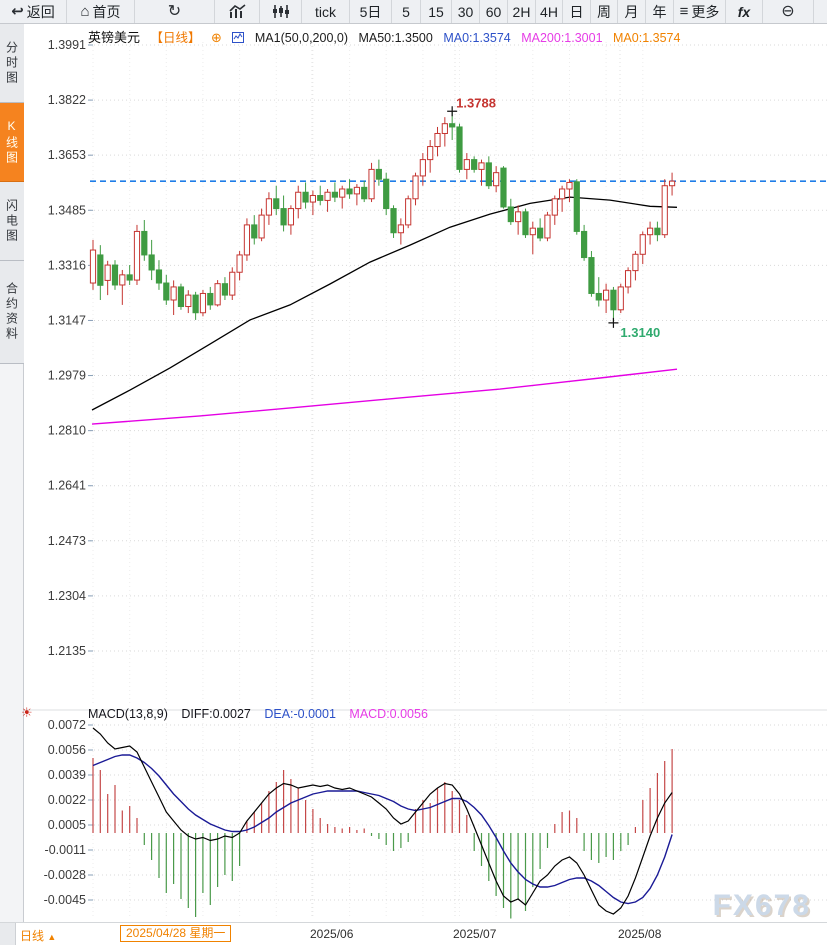 This screenshot has height=945, width=827. Describe the element at coordinates (67, 596) in the screenshot. I see `svg-text: 1.2304` at that location.